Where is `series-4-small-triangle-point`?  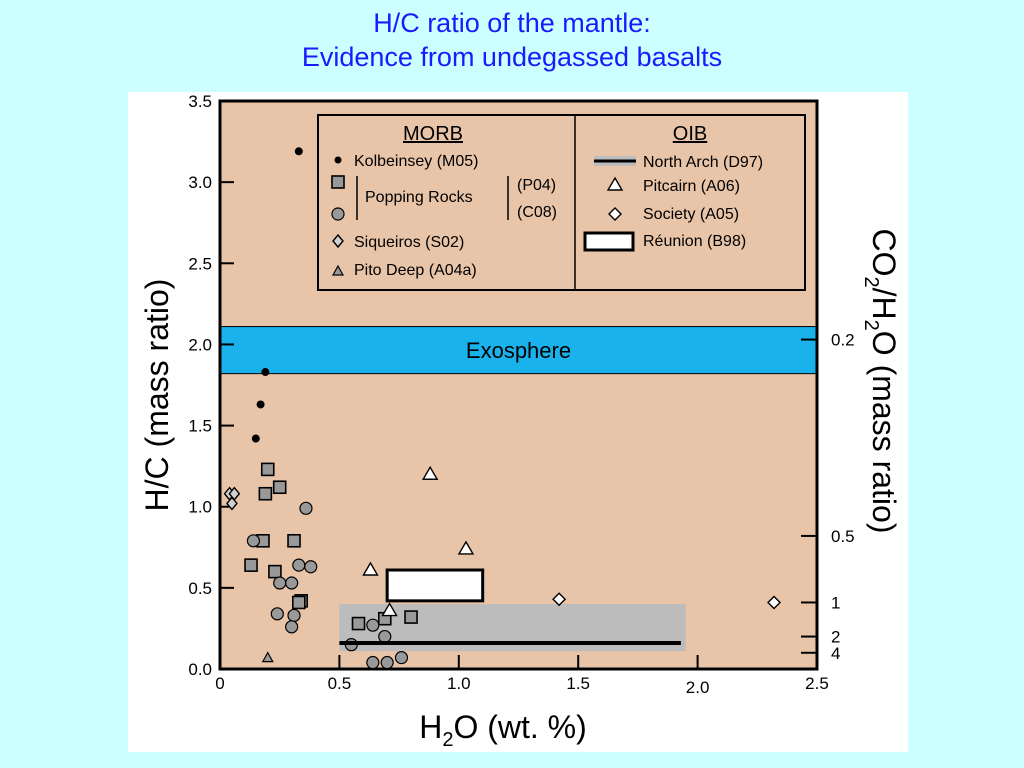 series-4-small-triangle-point is located at coordinates (267, 657).